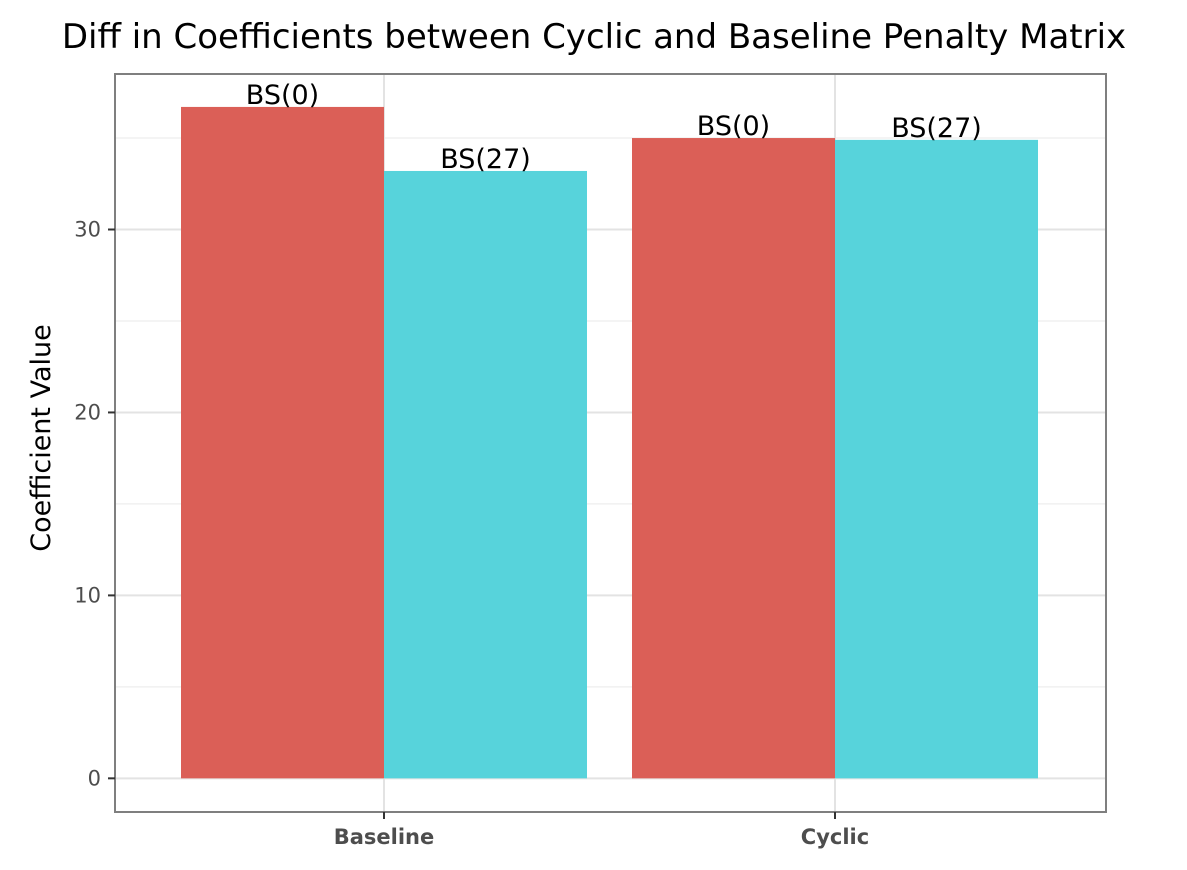 The width and height of the screenshot is (1187, 870). Describe the element at coordinates (384, 837) in the screenshot. I see `x-tick-label: Baseline` at that location.